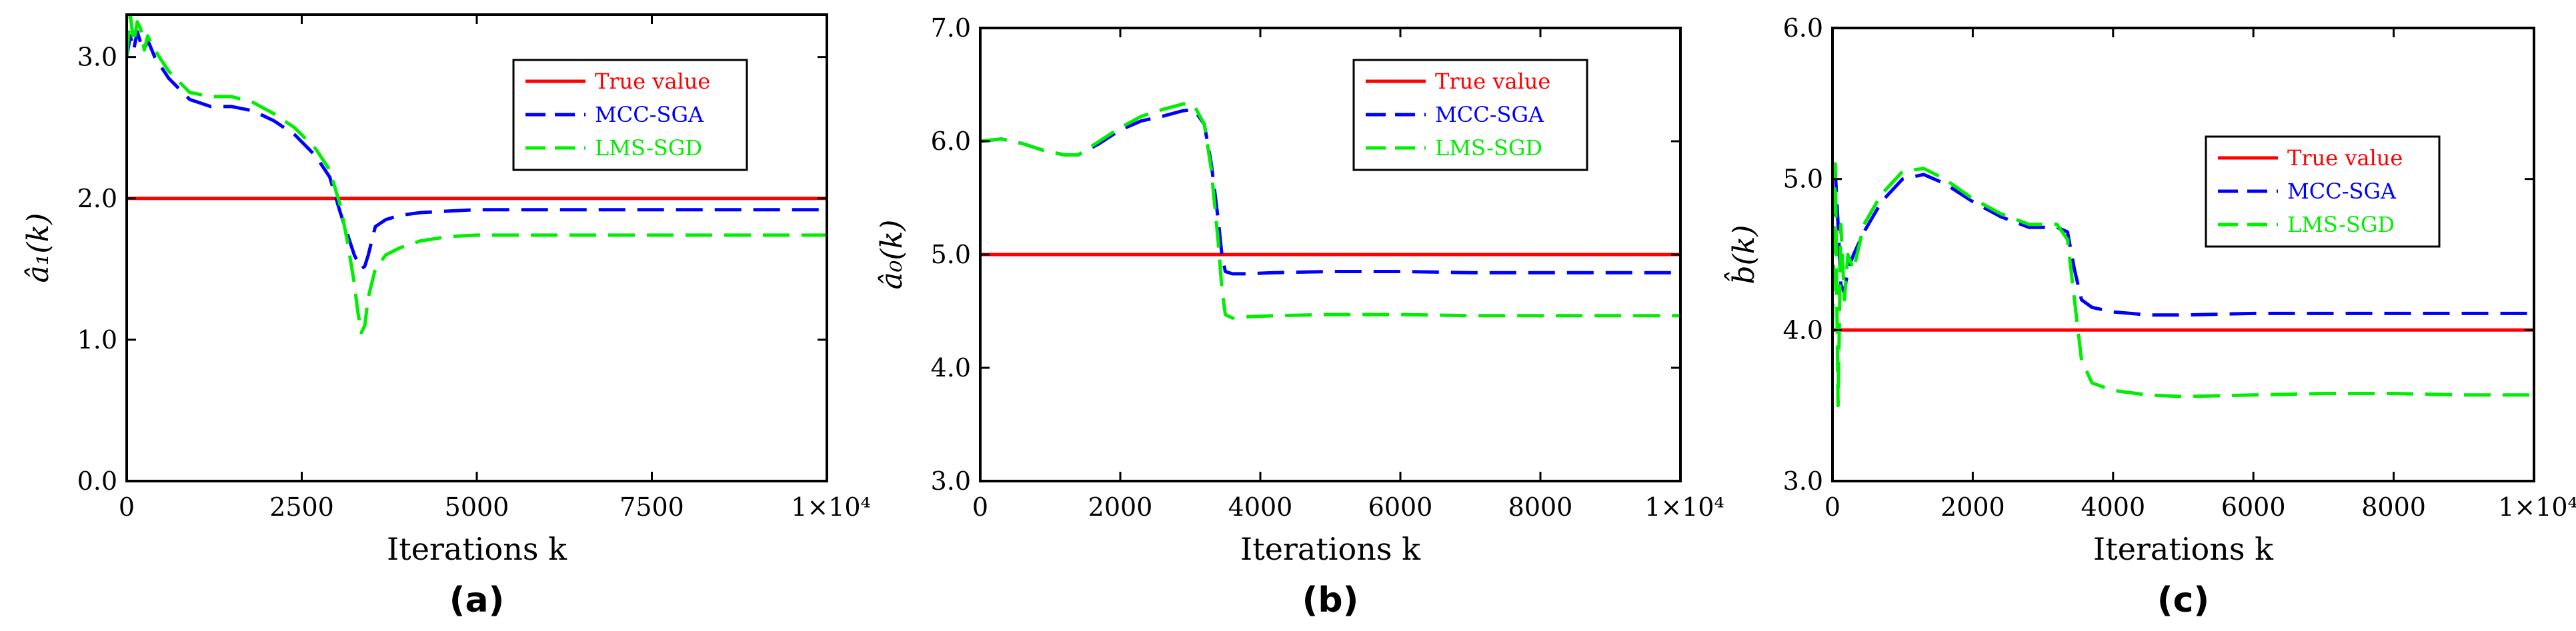 Image resolution: width=2576 pixels, height=631 pixels. Describe the element at coordinates (477, 600) in the screenshot. I see `panel-label: (a)` at that location.